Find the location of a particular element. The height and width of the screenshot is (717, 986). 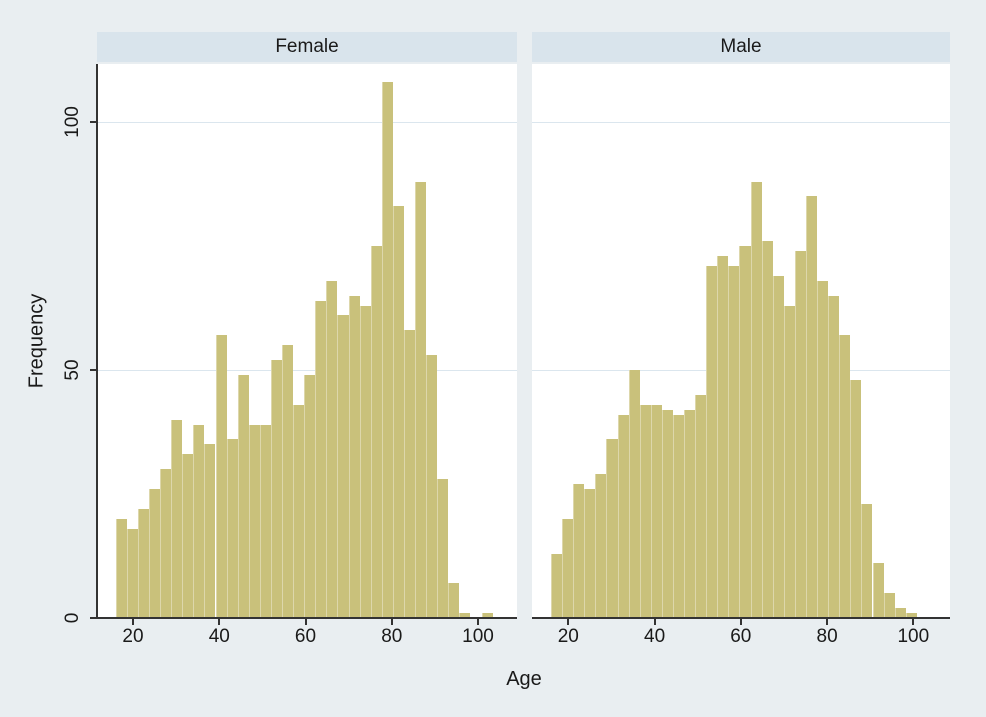

panel-header-female: Female is located at coordinates (307, 47).